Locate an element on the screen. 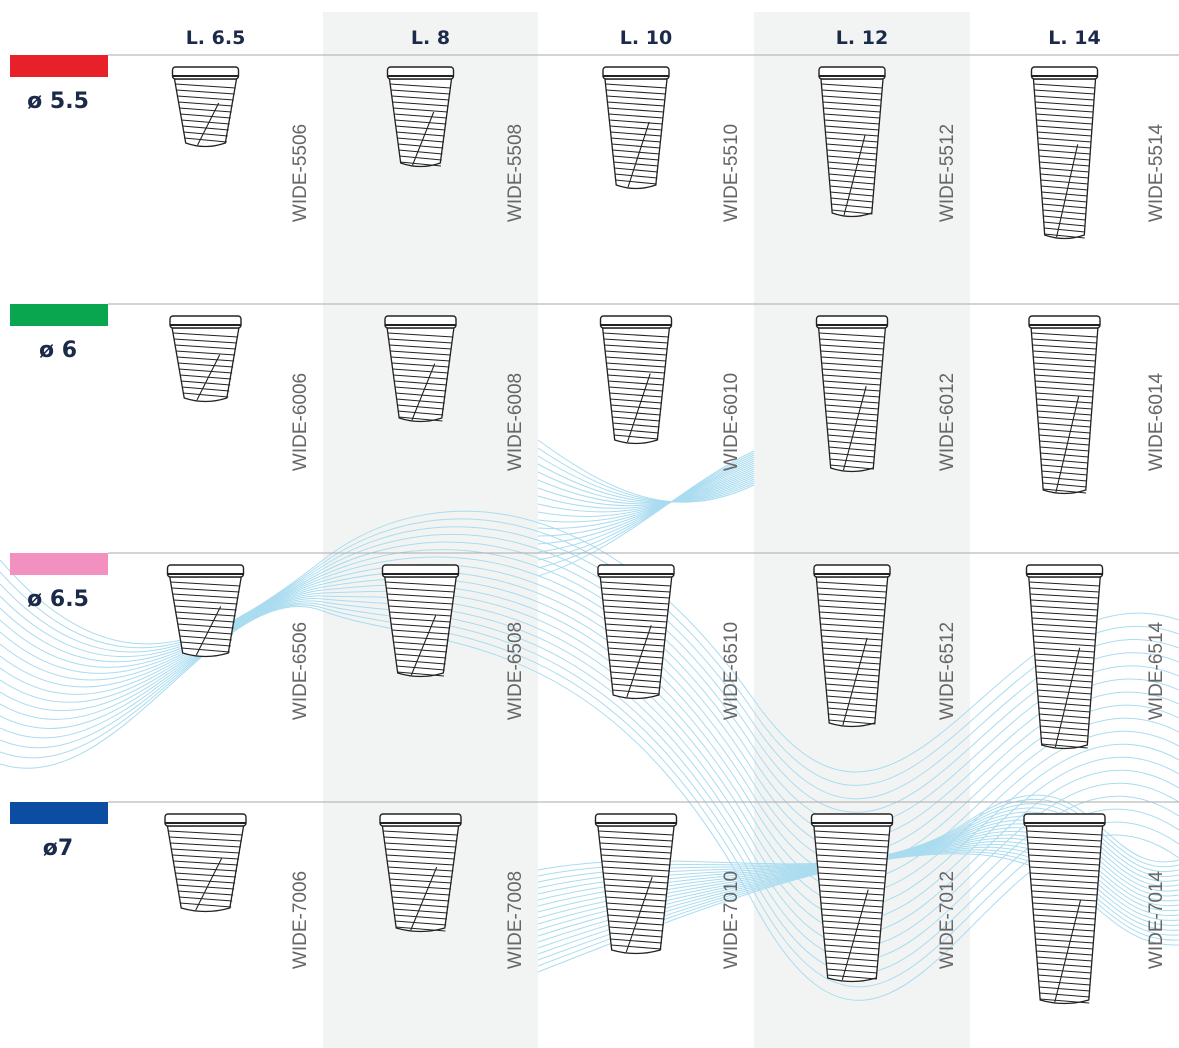 This screenshot has width=1179, height=1048. column-header: L. 6.5 is located at coordinates (216, 38).